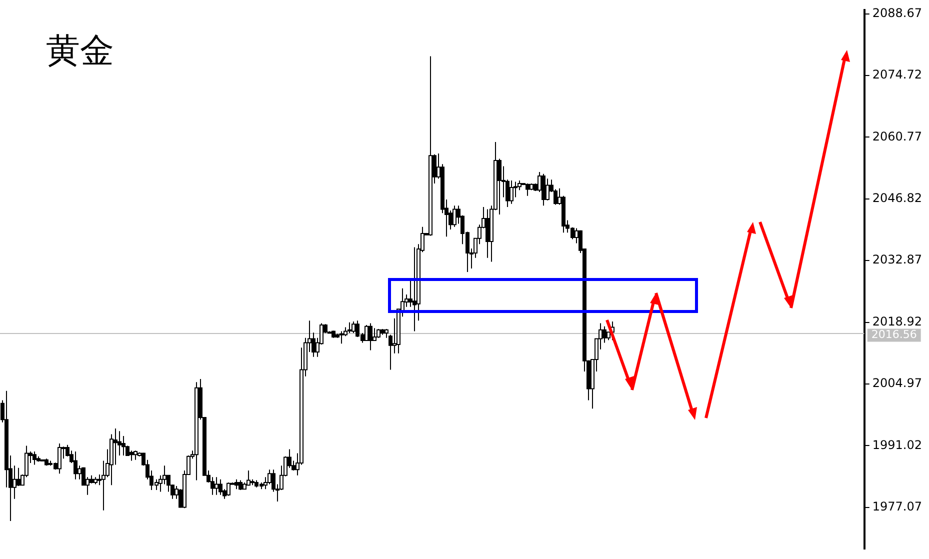  Describe the element at coordinates (894, 335) in the screenshot. I see `ref-line-label: 2016.56` at that location.